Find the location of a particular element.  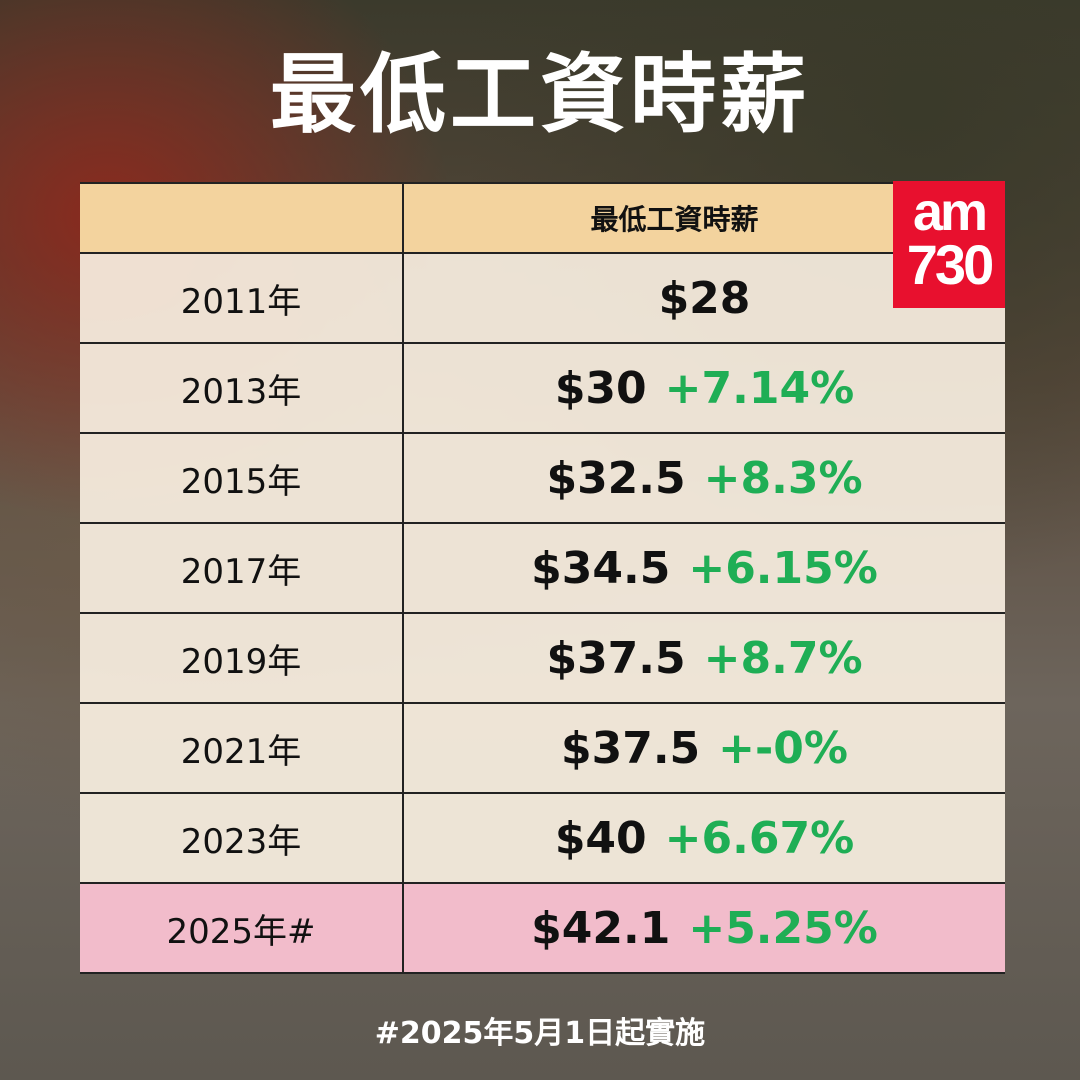

wage-cell: $34.5 +6.15% is located at coordinates (704, 568).